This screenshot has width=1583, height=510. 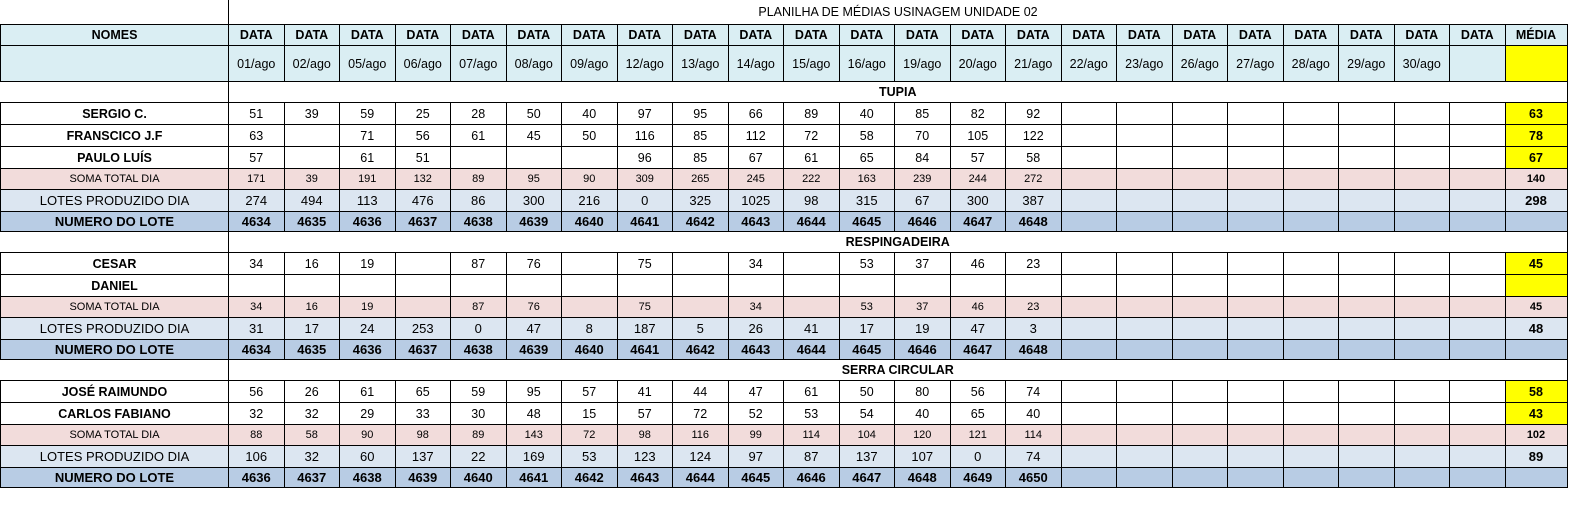 What do you see at coordinates (898, 242) in the screenshot?
I see `section-title: RESPINGADEIRA` at bounding box center [898, 242].